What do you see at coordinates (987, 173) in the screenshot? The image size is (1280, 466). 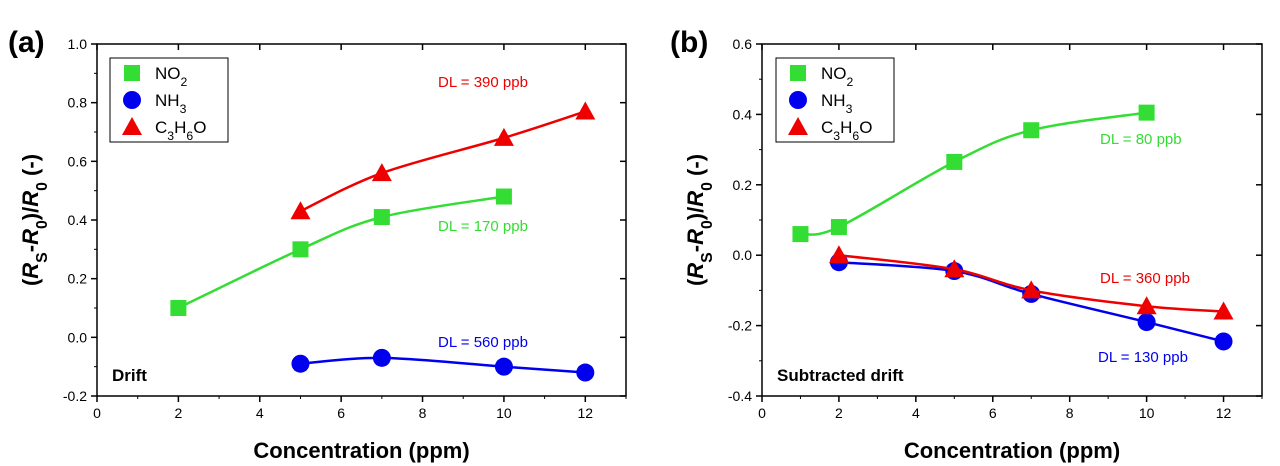 I see `series-no2: DL = 80 ppb` at bounding box center [987, 173].